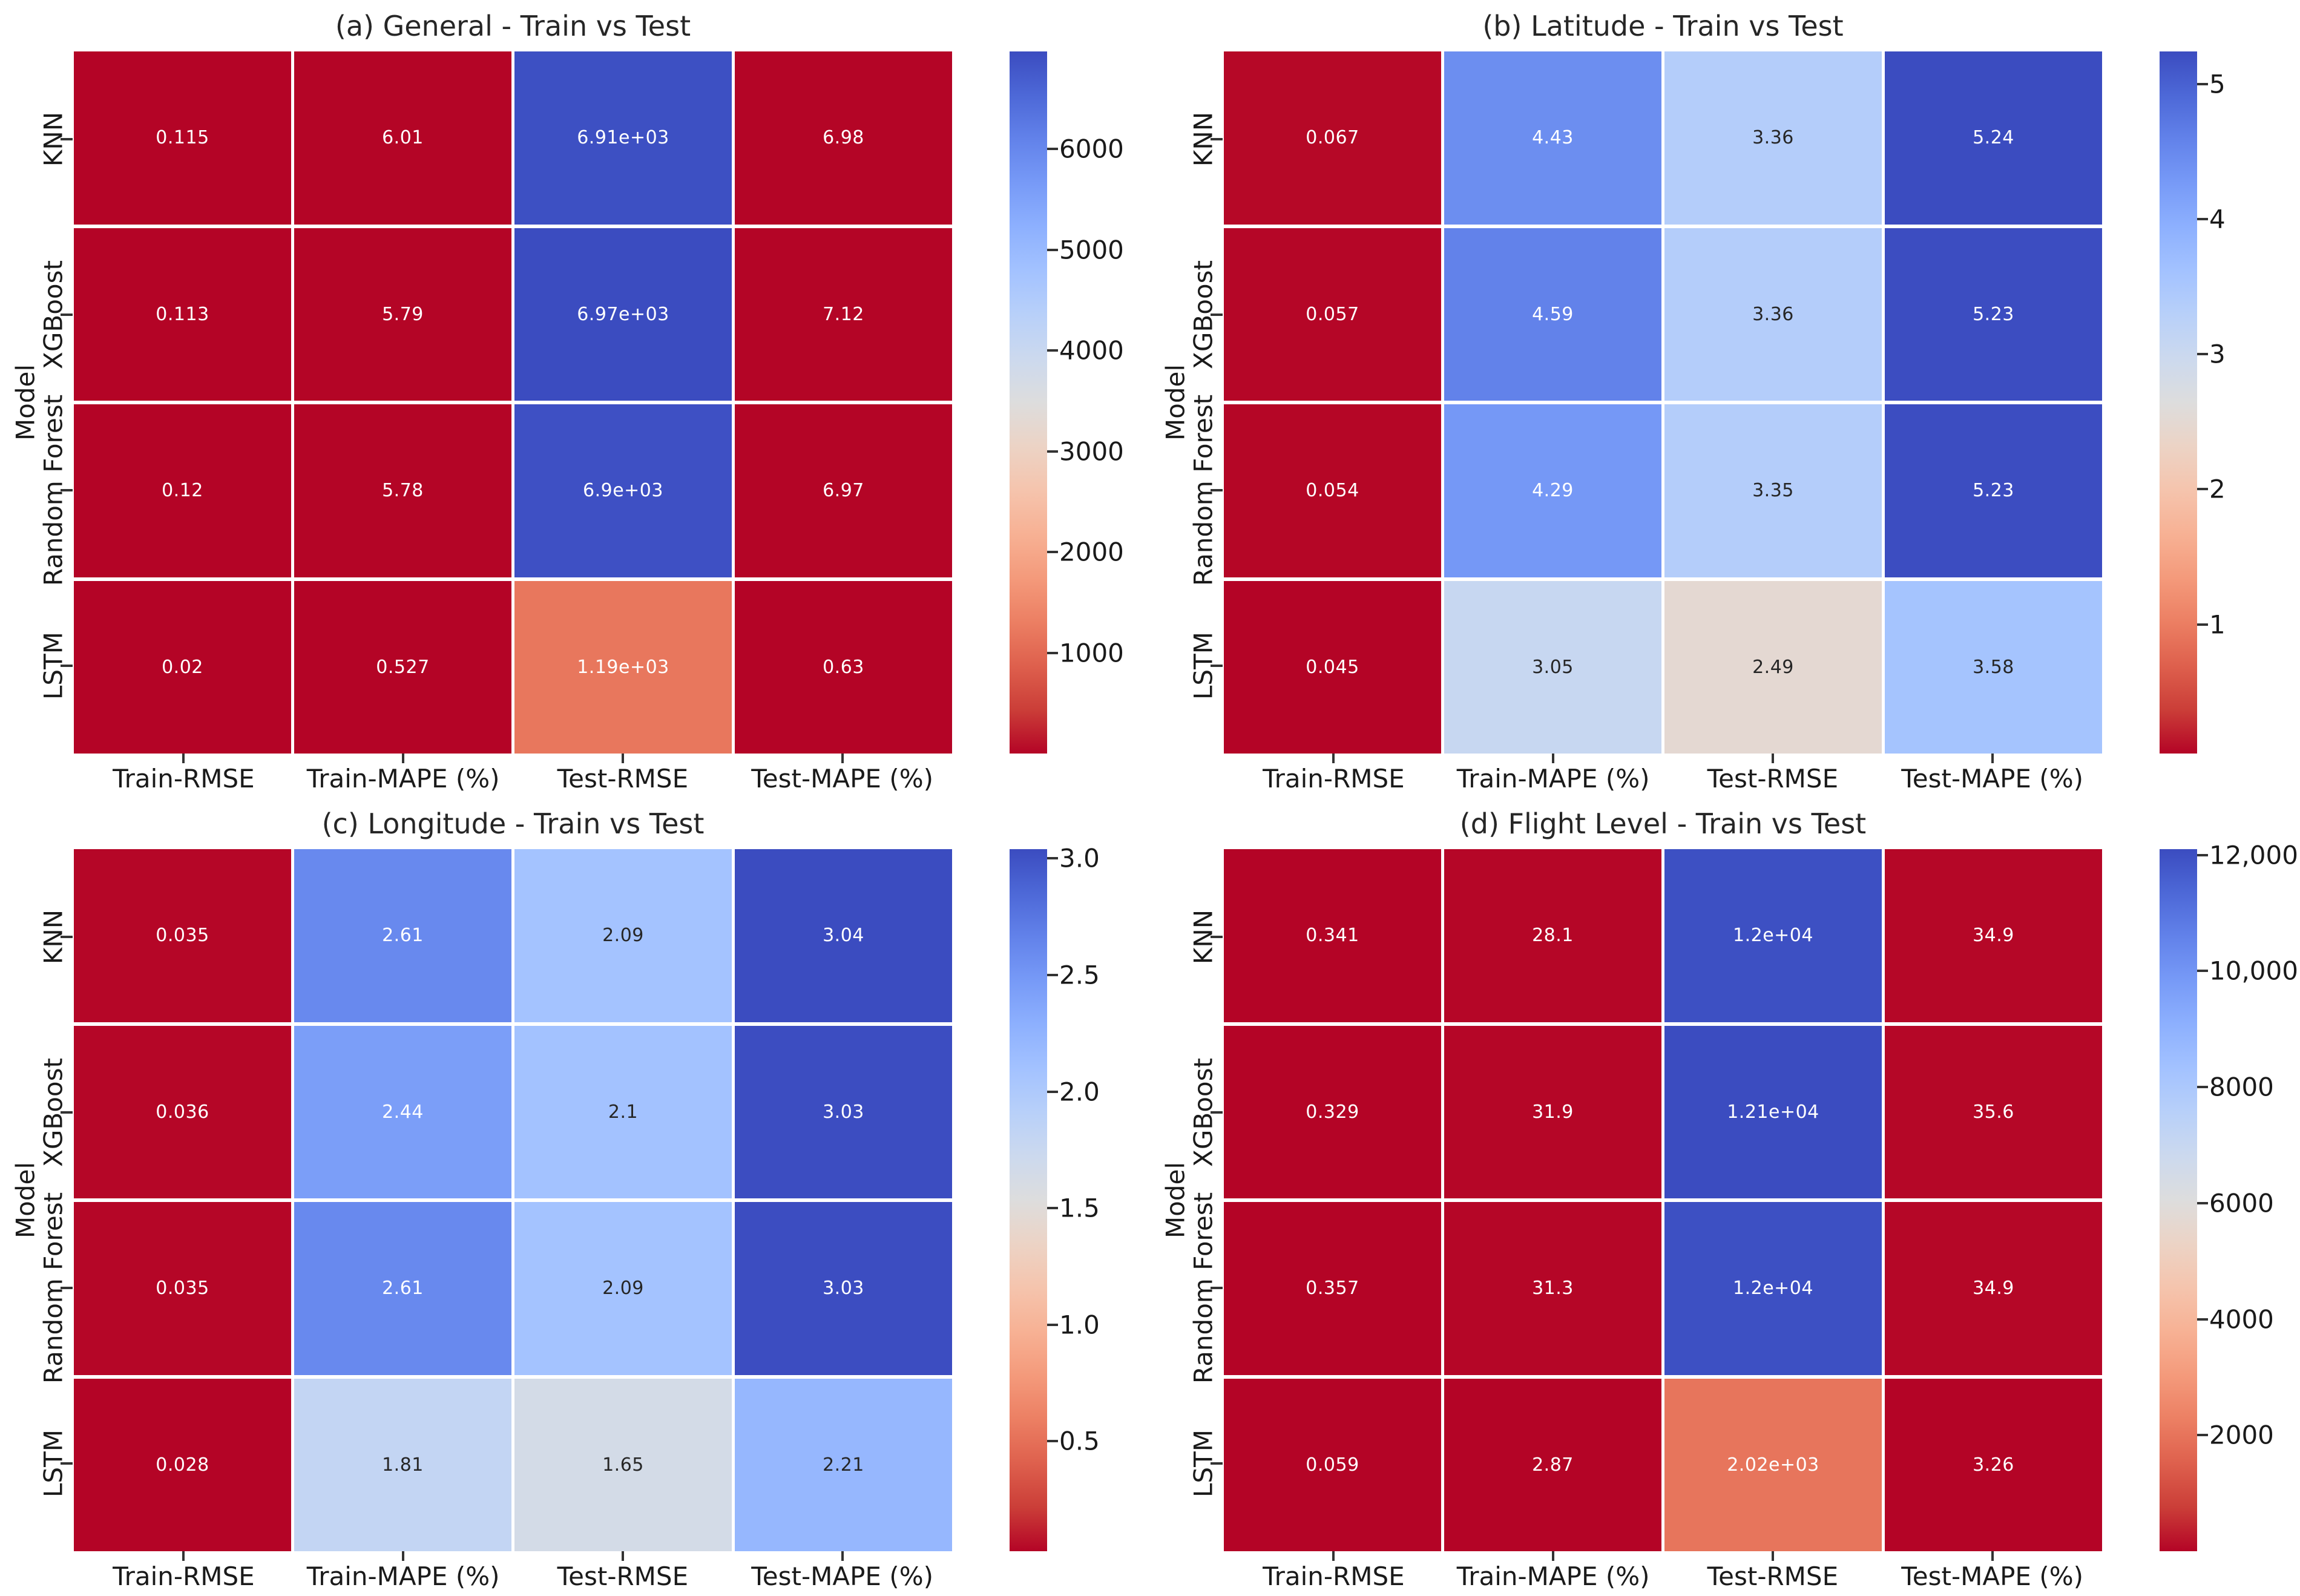 The image size is (2300, 1596). Describe the element at coordinates (1552, 138) in the screenshot. I see `heatmap-cell: 4.43` at that location.